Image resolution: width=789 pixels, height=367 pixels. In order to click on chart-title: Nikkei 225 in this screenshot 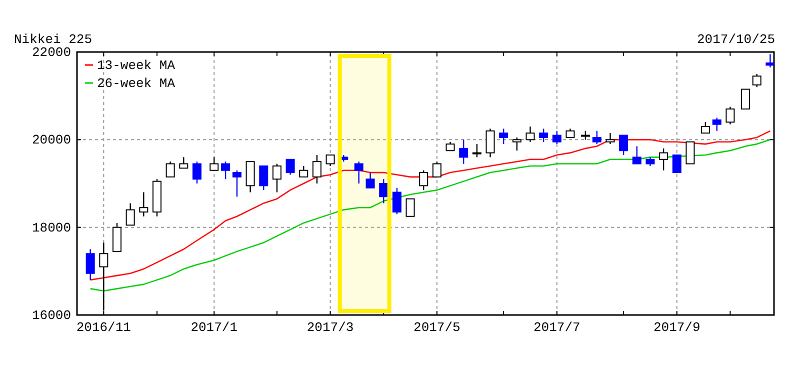, I will do `click(53, 39)`.